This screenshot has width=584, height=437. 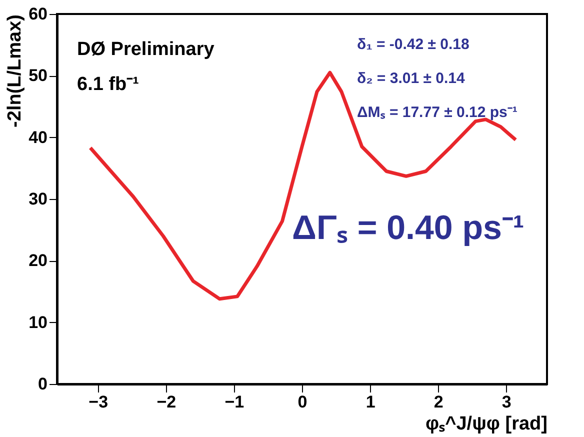 I want to click on x-tick-label: 0, so click(x=303, y=402).